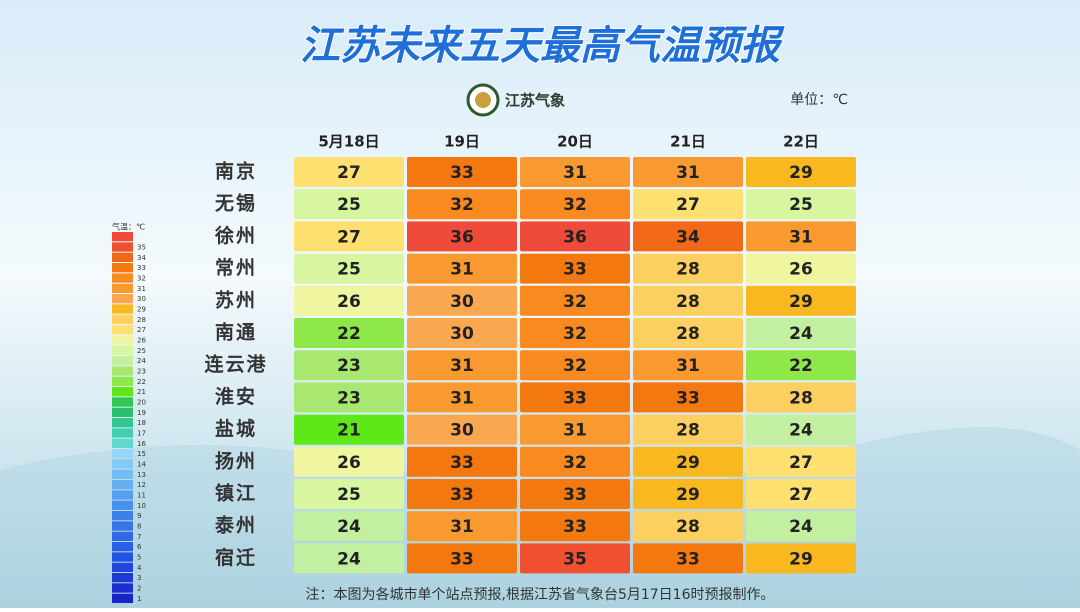 The height and width of the screenshot is (612, 1080). Describe the element at coordinates (141, 330) in the screenshot. I see `legend-label: 27` at that location.